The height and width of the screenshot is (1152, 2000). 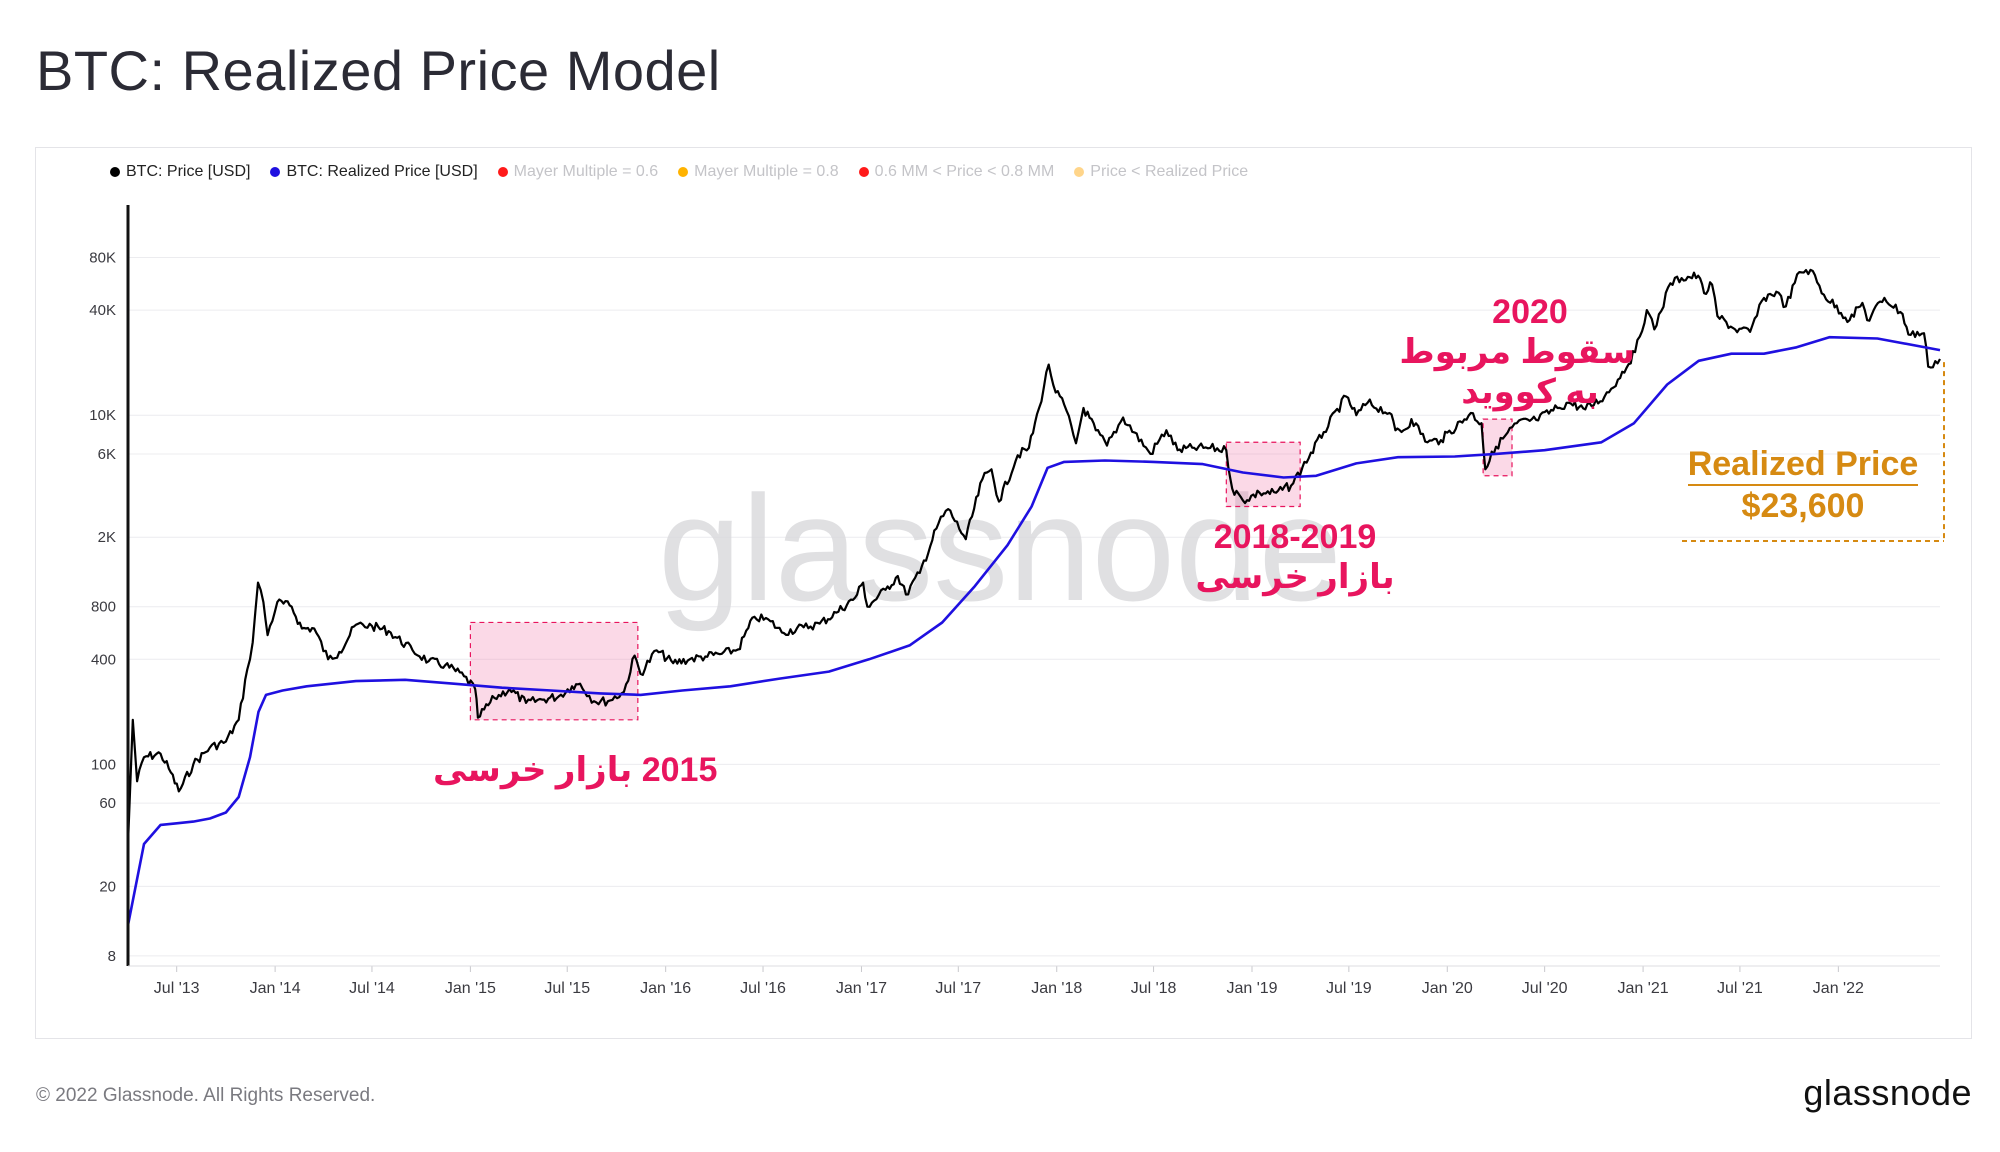 I want to click on realized-price-marker, so click(x=1813, y=452).